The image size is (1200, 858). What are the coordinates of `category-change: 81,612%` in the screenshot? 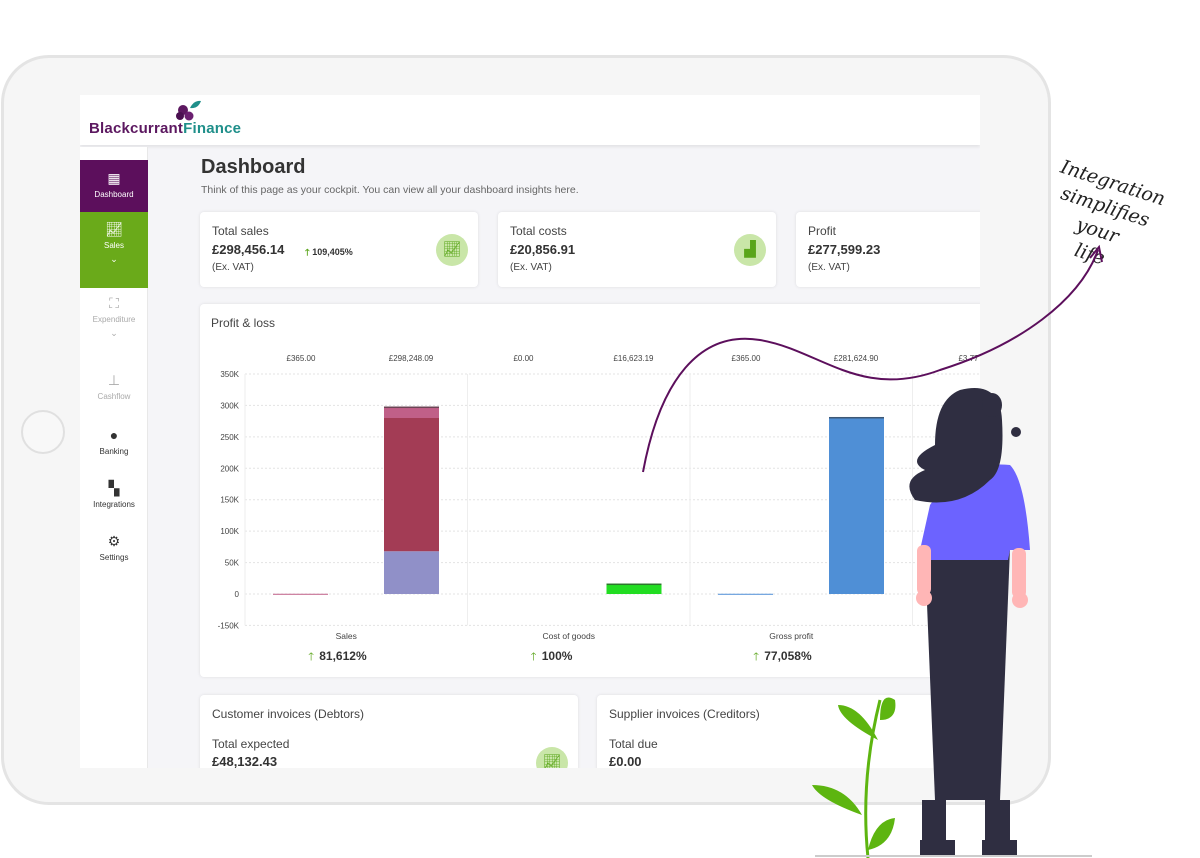 It's located at (343, 656).